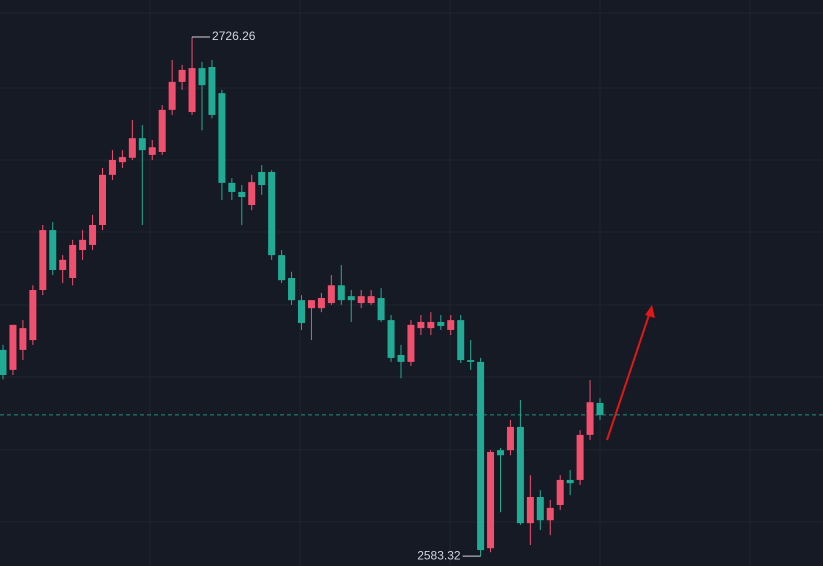  I want to click on low-label: 2583.32, so click(439, 555).